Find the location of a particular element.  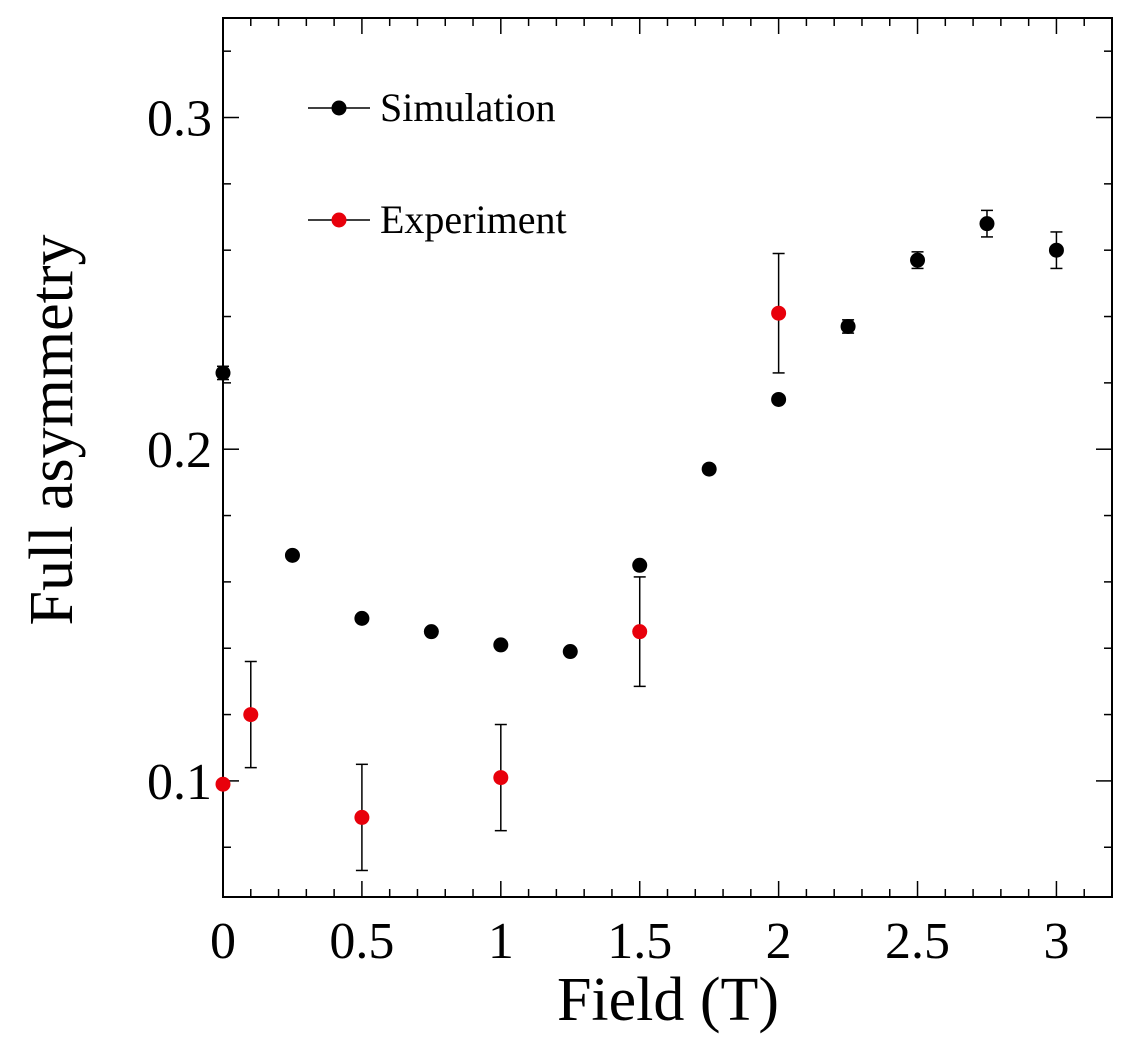

x-axis-title: Field (T) is located at coordinates (668, 1000).